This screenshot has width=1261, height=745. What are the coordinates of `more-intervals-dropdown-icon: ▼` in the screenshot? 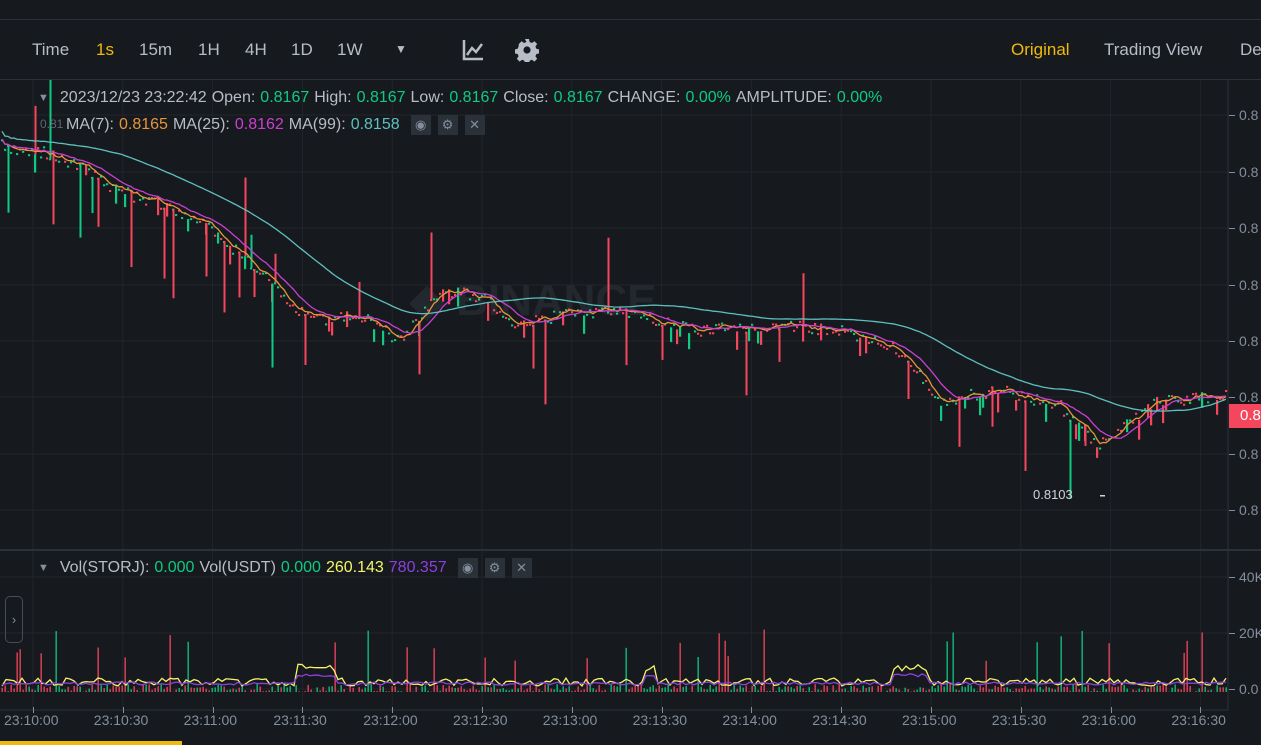 It's located at (401, 49).